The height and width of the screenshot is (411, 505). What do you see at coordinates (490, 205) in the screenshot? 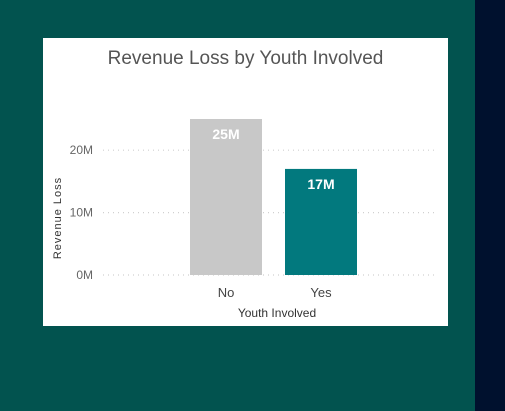
I see `right-edge-strip` at bounding box center [490, 205].